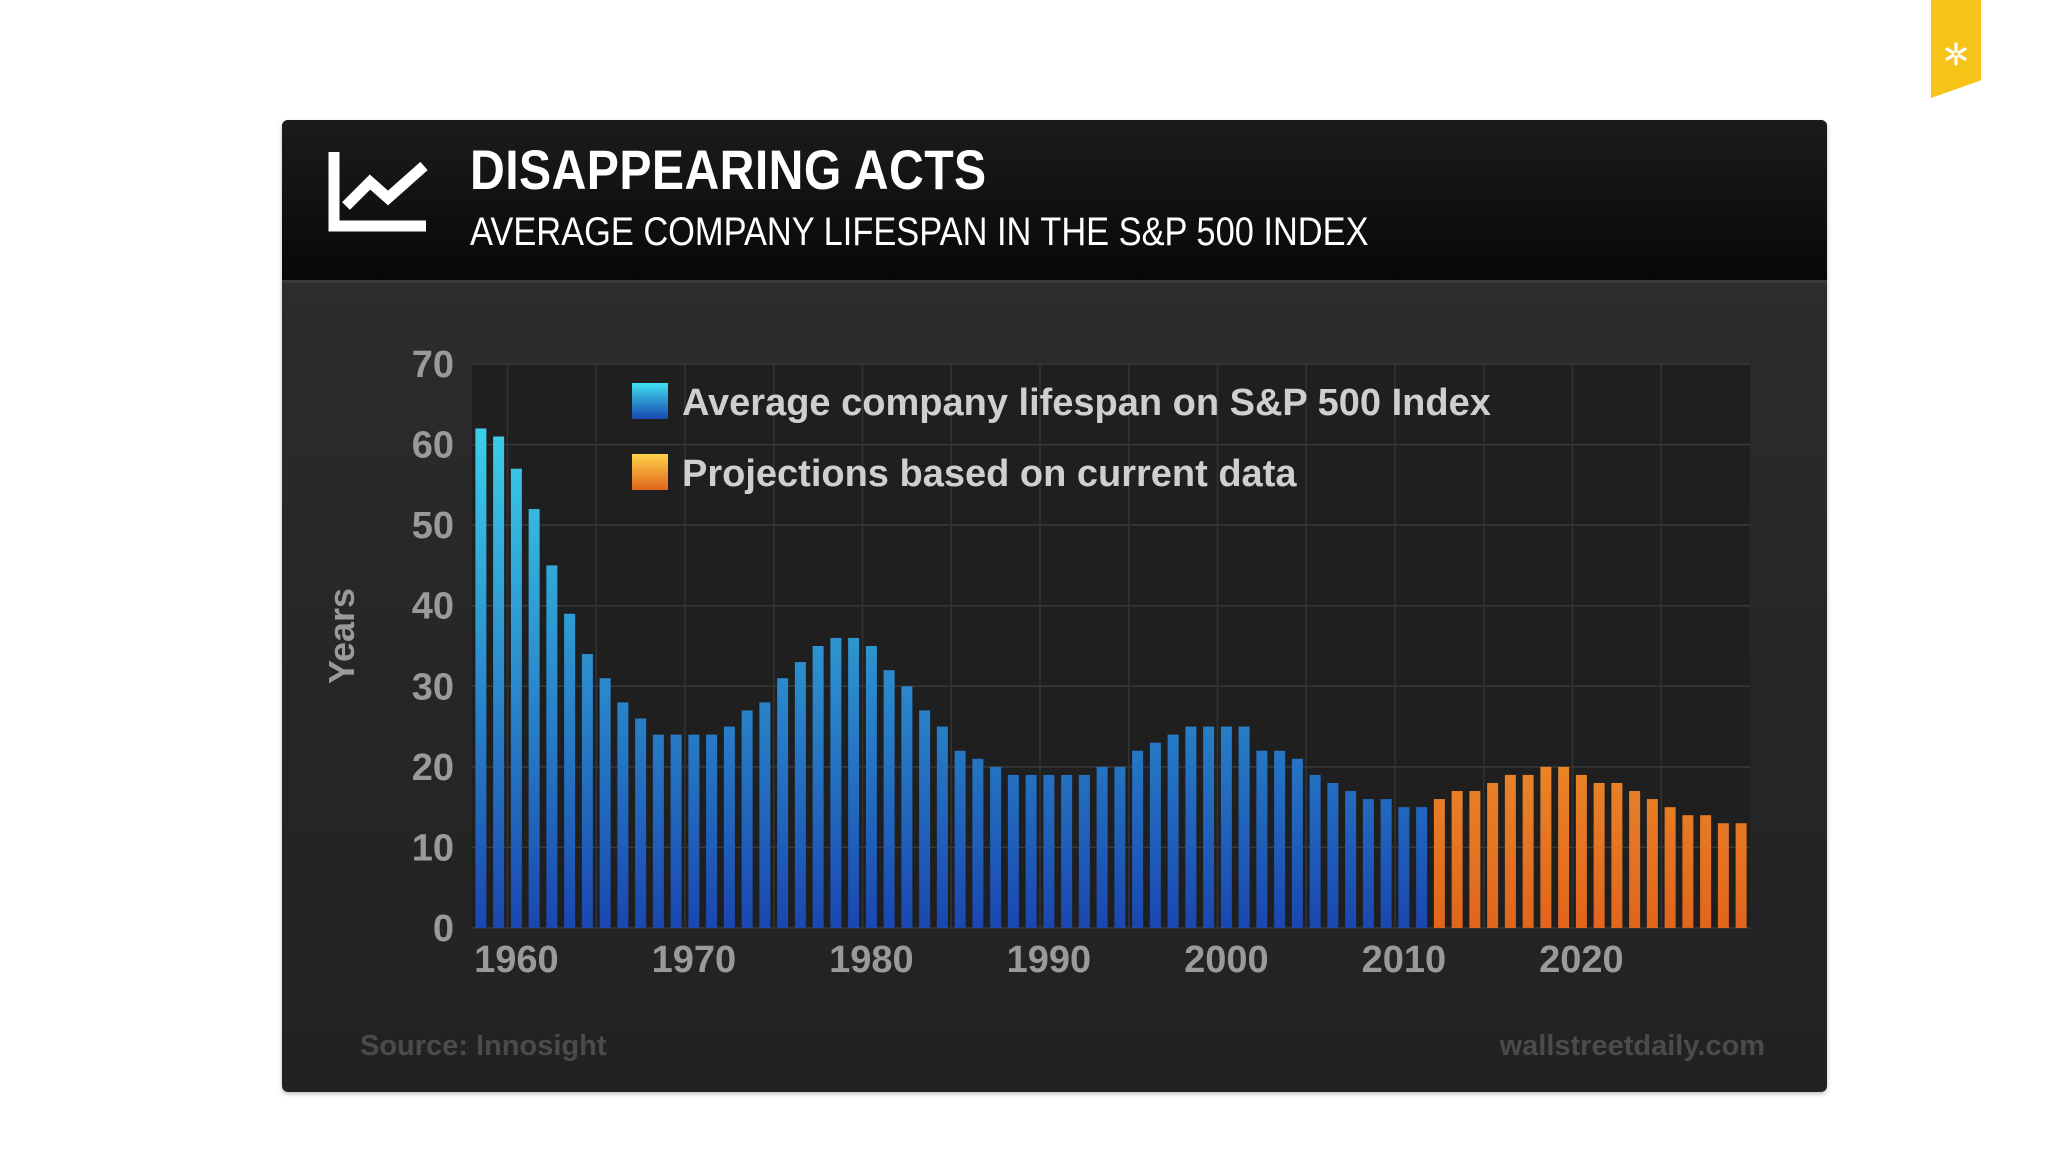  What do you see at coordinates (433, 446) in the screenshot?
I see `y-tick-label: 60` at bounding box center [433, 446].